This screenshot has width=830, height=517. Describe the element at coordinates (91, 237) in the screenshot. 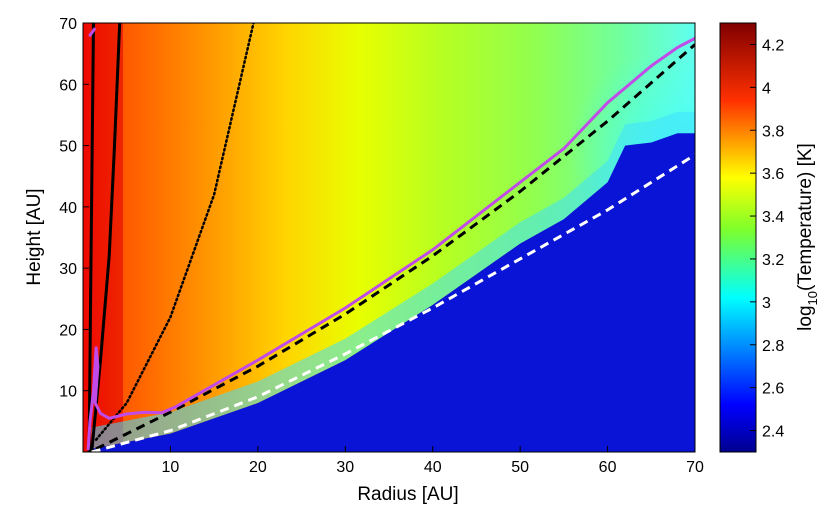

I see `series-line-solid-black` at that location.